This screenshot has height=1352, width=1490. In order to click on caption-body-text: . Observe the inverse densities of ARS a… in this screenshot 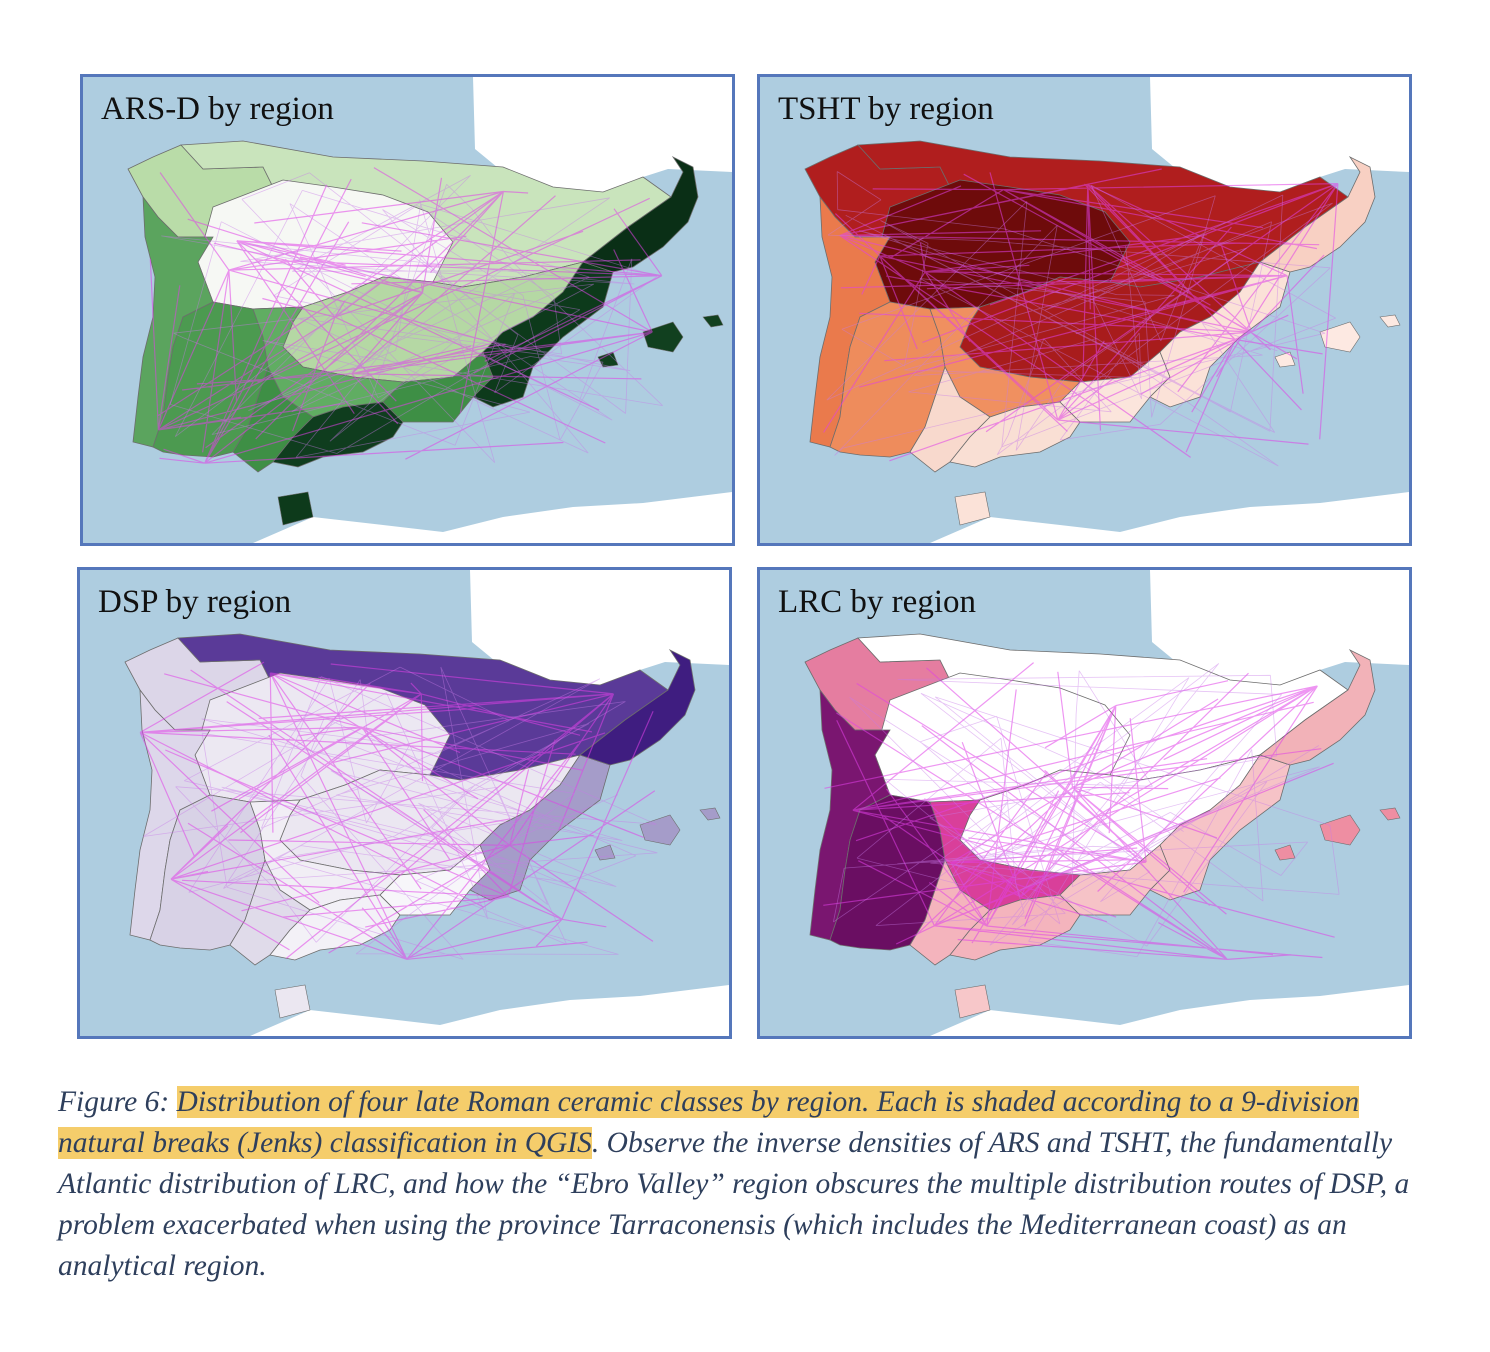, I will do `click(734, 1204)`.